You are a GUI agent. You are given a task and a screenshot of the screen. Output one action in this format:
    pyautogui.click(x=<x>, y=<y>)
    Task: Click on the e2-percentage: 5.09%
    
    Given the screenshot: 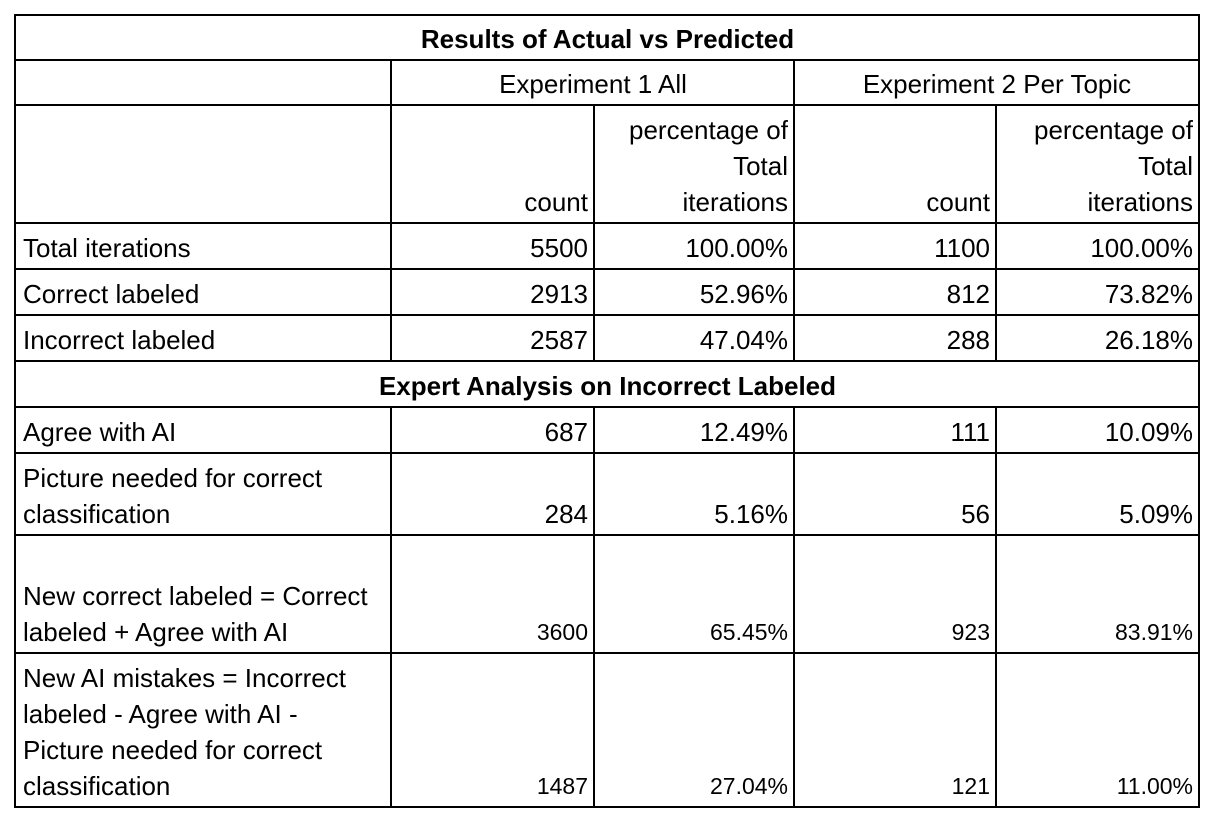 What is the action you would take?
    pyautogui.click(x=1097, y=494)
    